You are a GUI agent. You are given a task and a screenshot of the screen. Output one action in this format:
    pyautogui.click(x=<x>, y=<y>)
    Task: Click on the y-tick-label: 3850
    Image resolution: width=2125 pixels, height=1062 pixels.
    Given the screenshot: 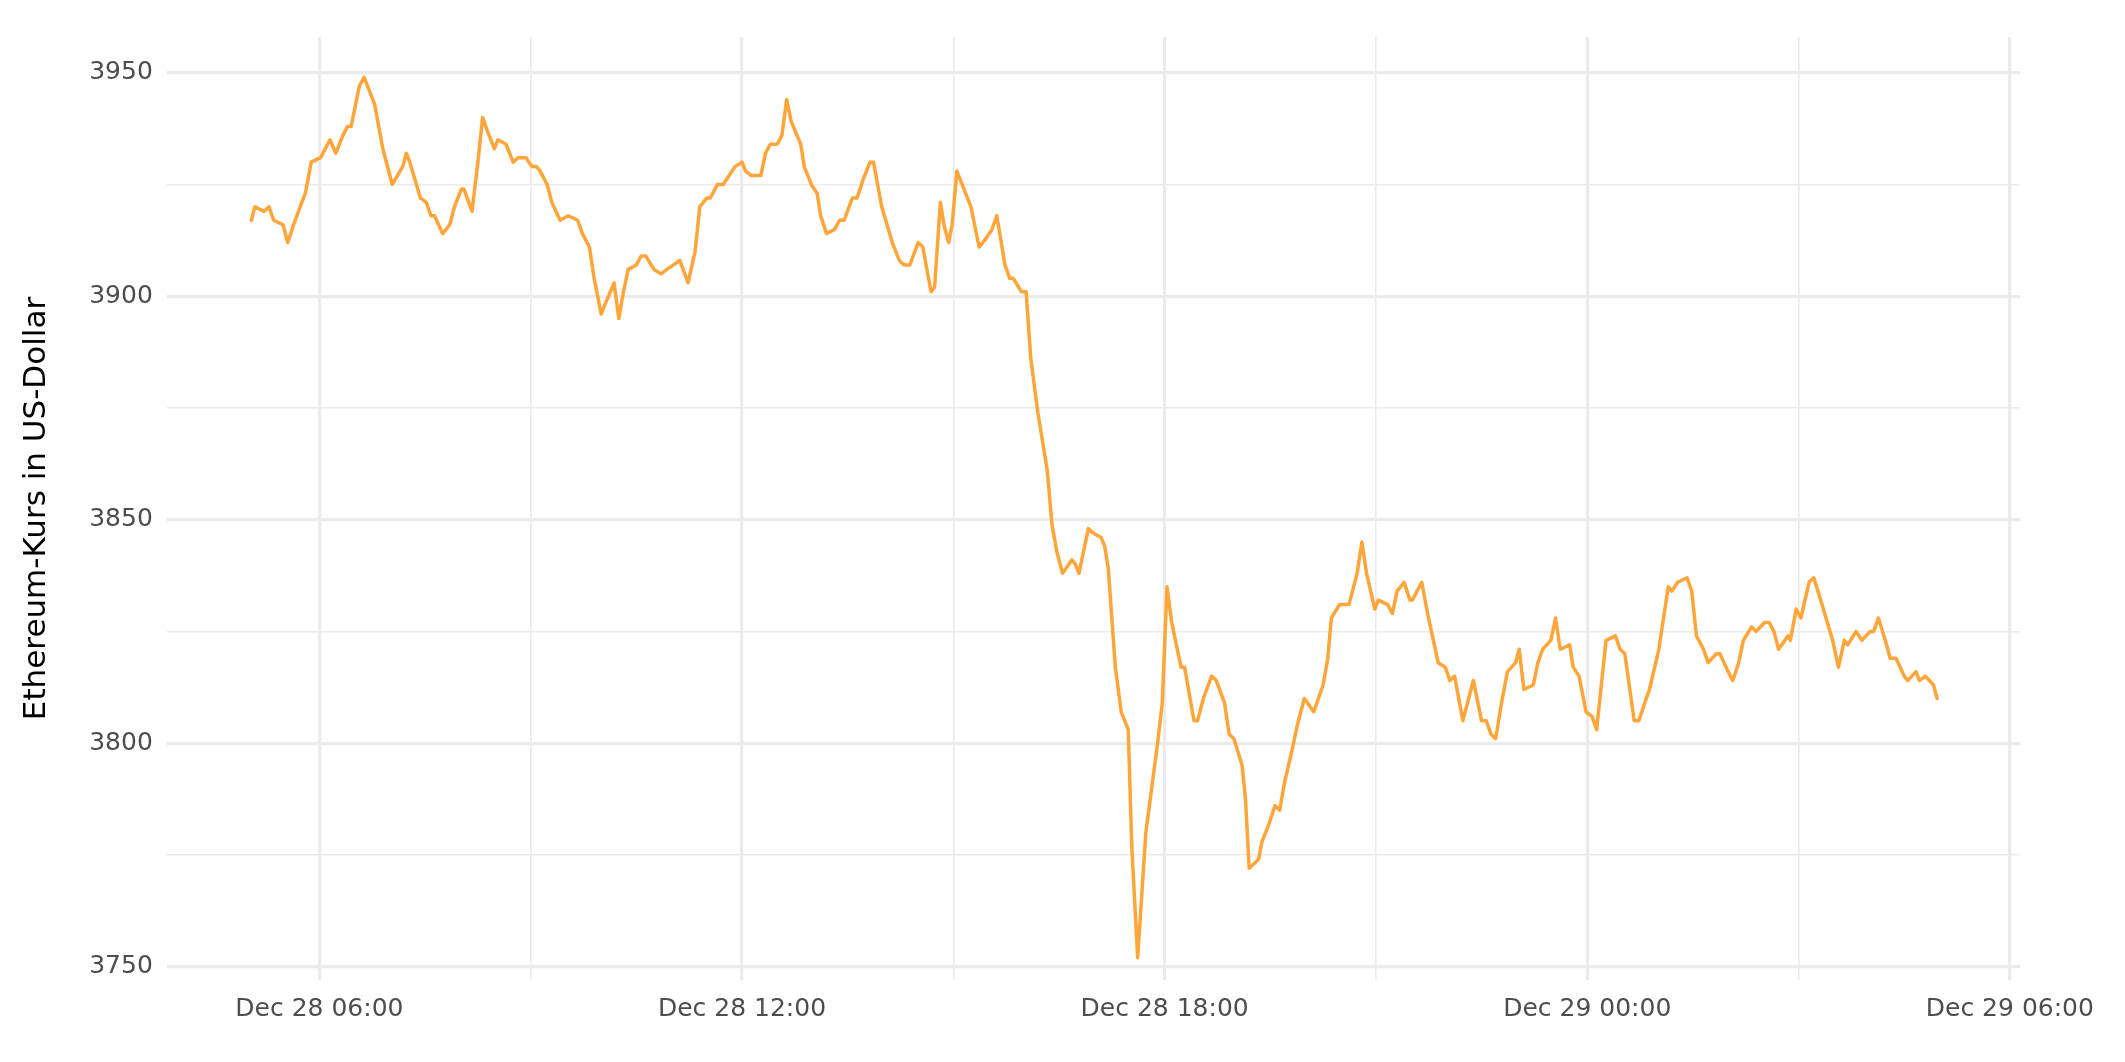 What is the action you would take?
    pyautogui.click(x=121, y=518)
    